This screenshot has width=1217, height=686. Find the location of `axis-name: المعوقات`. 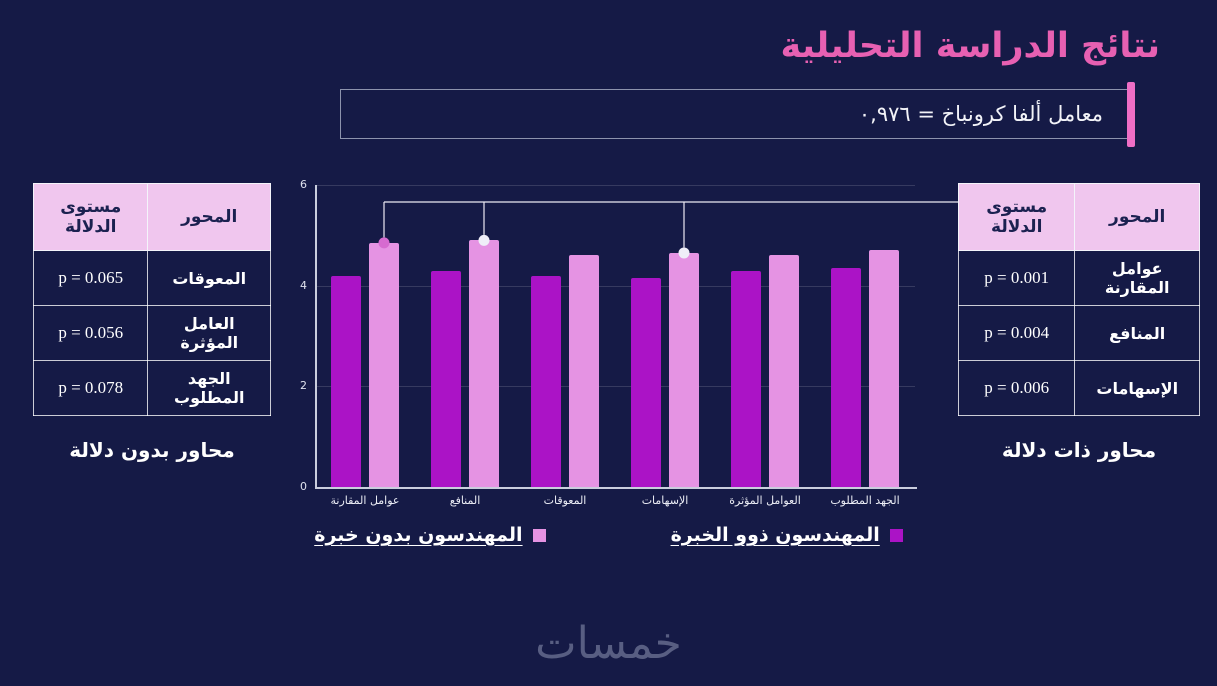

axis-name: المعوقات is located at coordinates (209, 278).